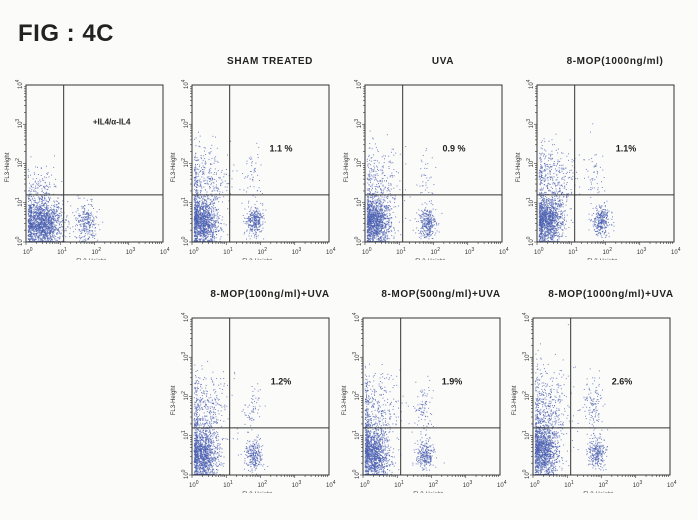 This screenshot has width=698, height=520. What do you see at coordinates (334, 250) in the screenshot?
I see `x-tick-exponent: 4` at bounding box center [334, 250].